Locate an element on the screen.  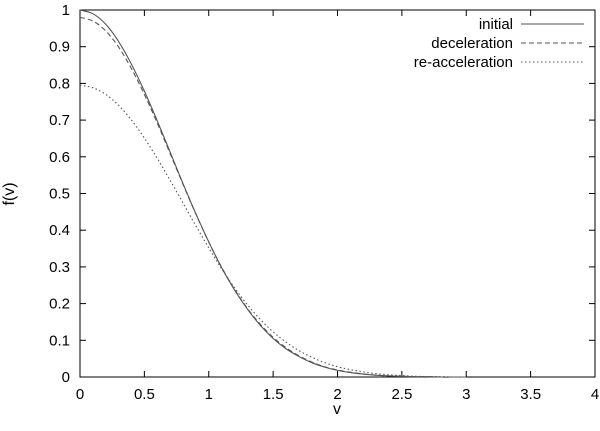
y-tick-label: 0.6 is located at coordinates (59, 157).